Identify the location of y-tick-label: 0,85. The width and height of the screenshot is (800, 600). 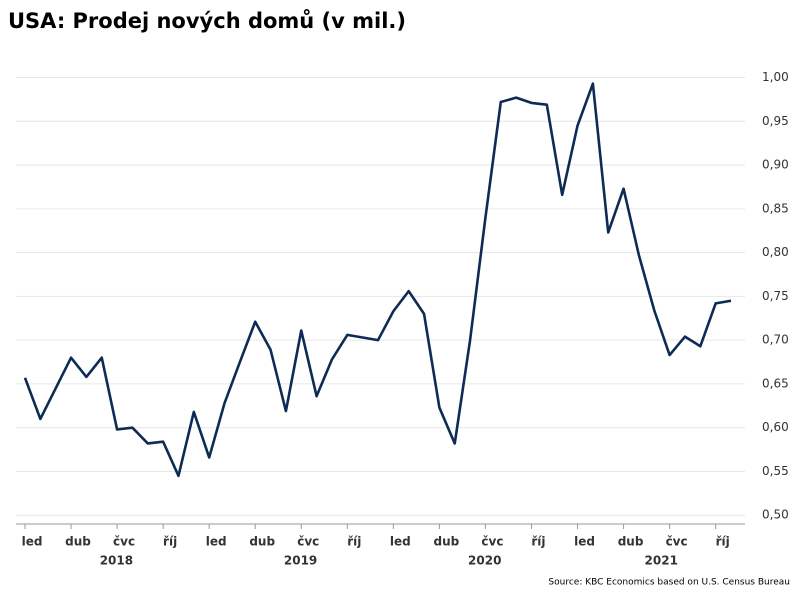
(775, 208).